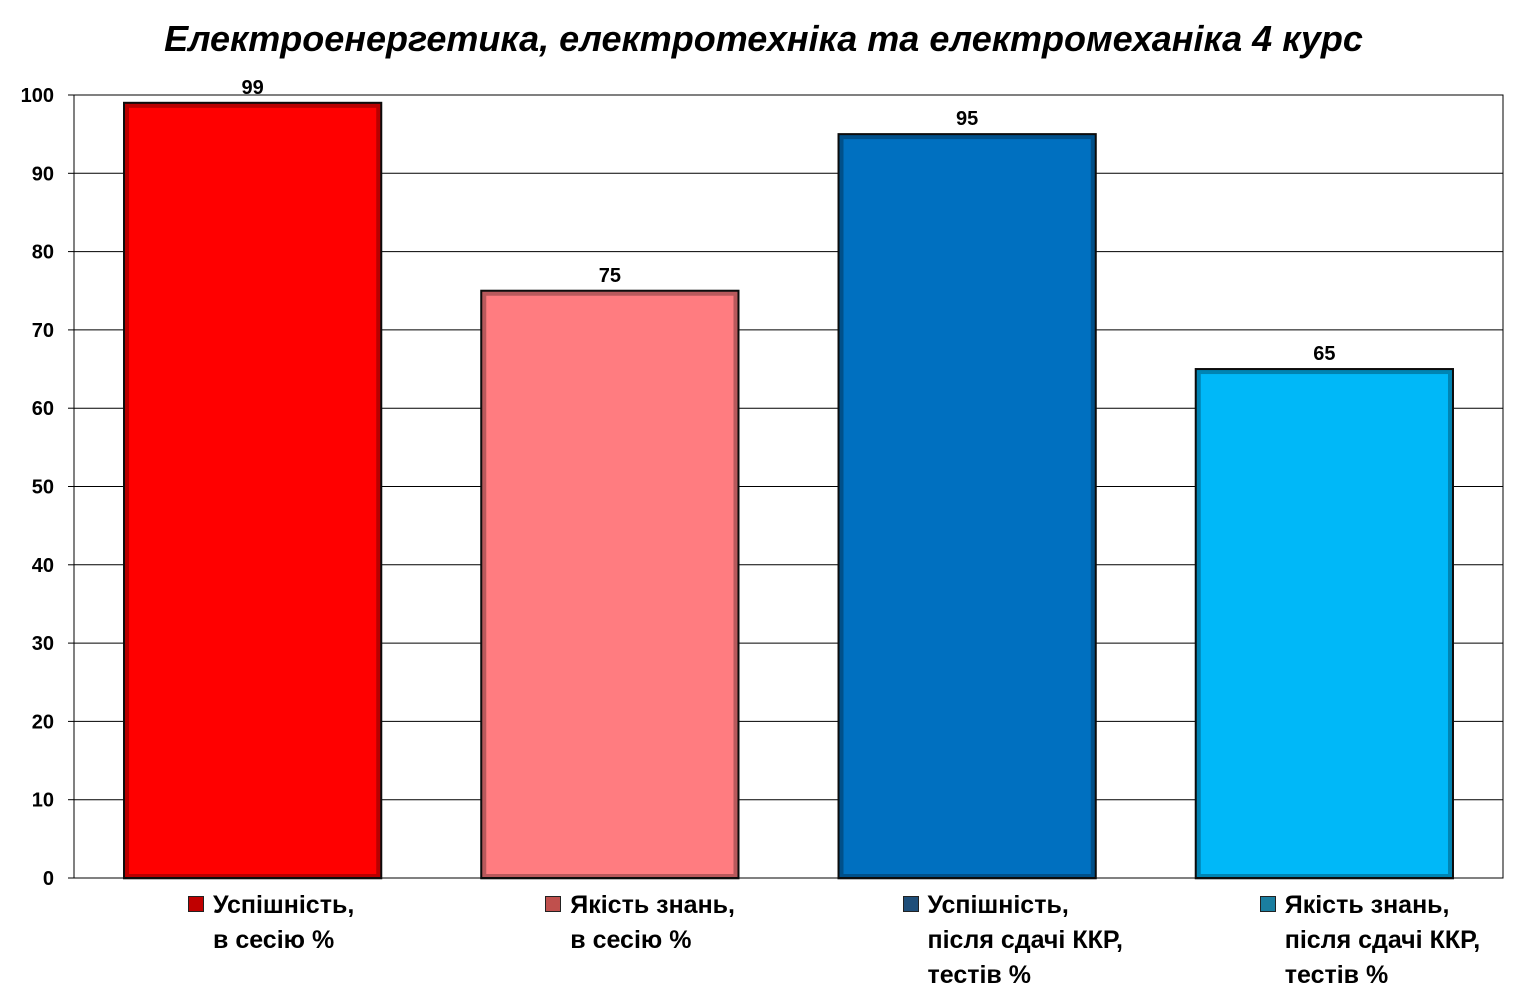 Image resolution: width=1527 pixels, height=997 pixels. Describe the element at coordinates (37, 96) in the screenshot. I see `y-tick-label: 100` at that location.